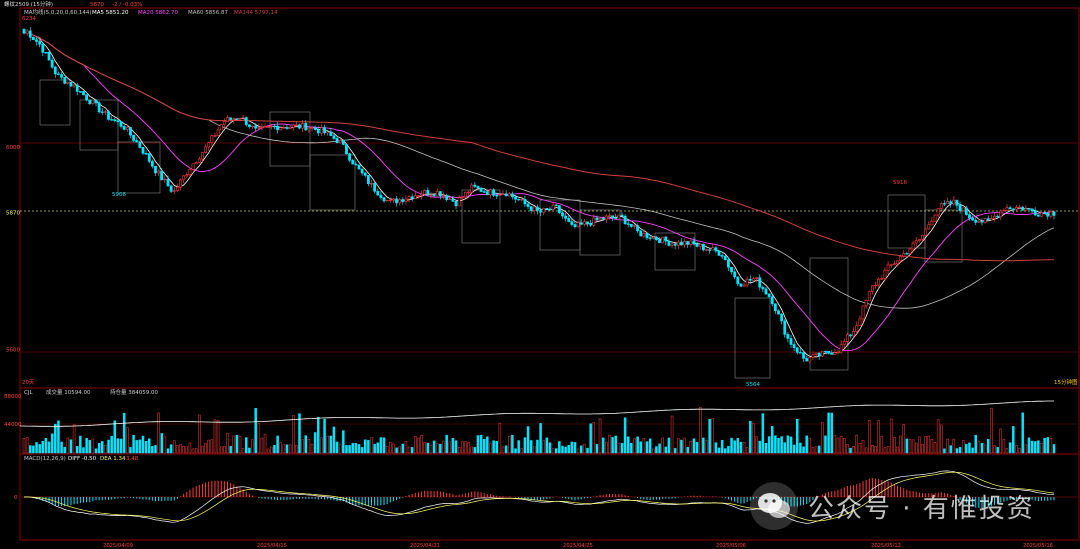 This screenshot has width=1080, height=549. Describe the element at coordinates (45, 459) in the screenshot. I see `macd-legend-name: MACD(12,26,9)` at that location.